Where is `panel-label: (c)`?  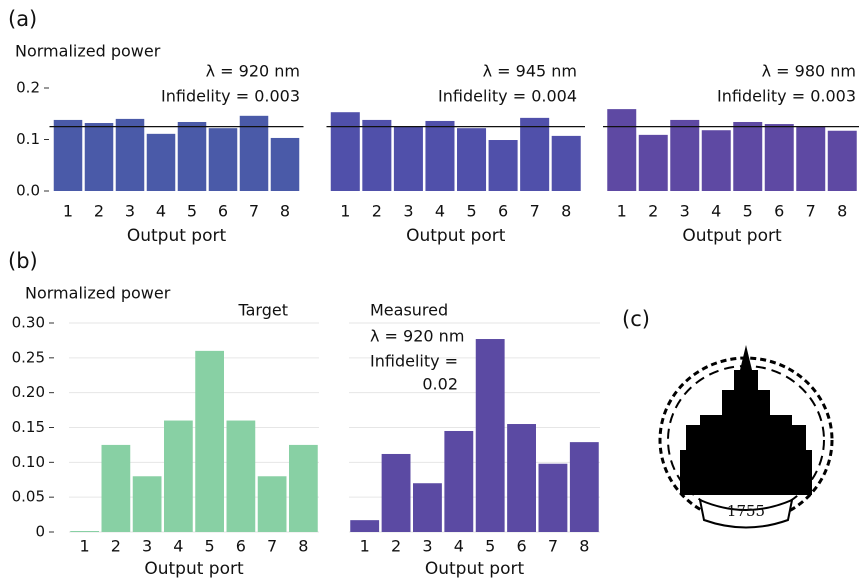 panel-label: (c) is located at coordinates (636, 319).